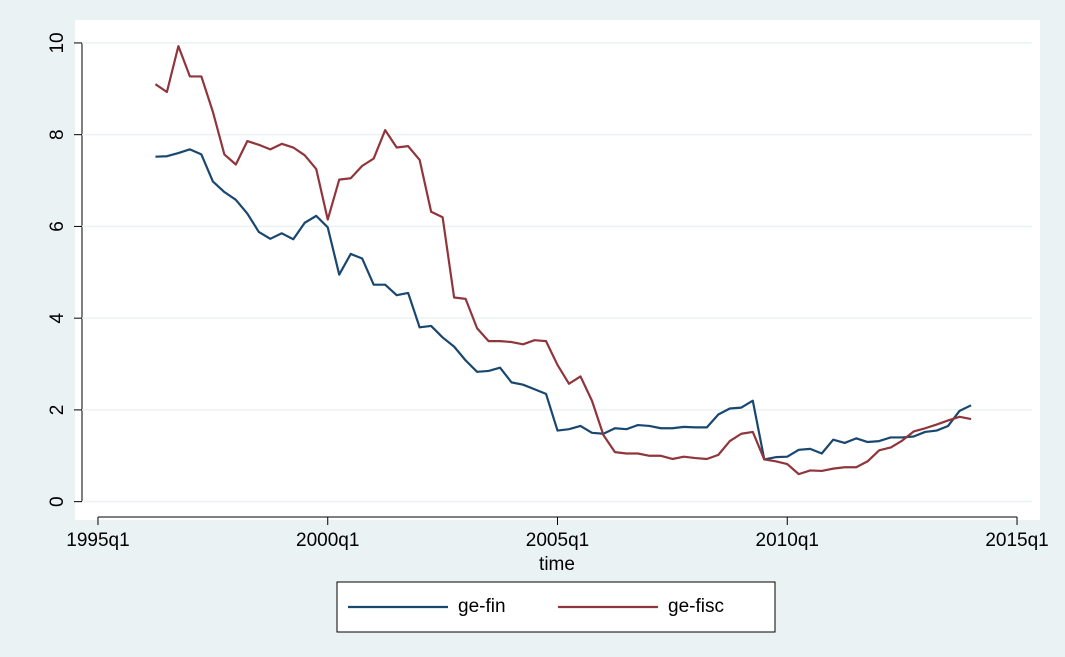  I want to click on y-tick-label: 8, so click(57, 134).